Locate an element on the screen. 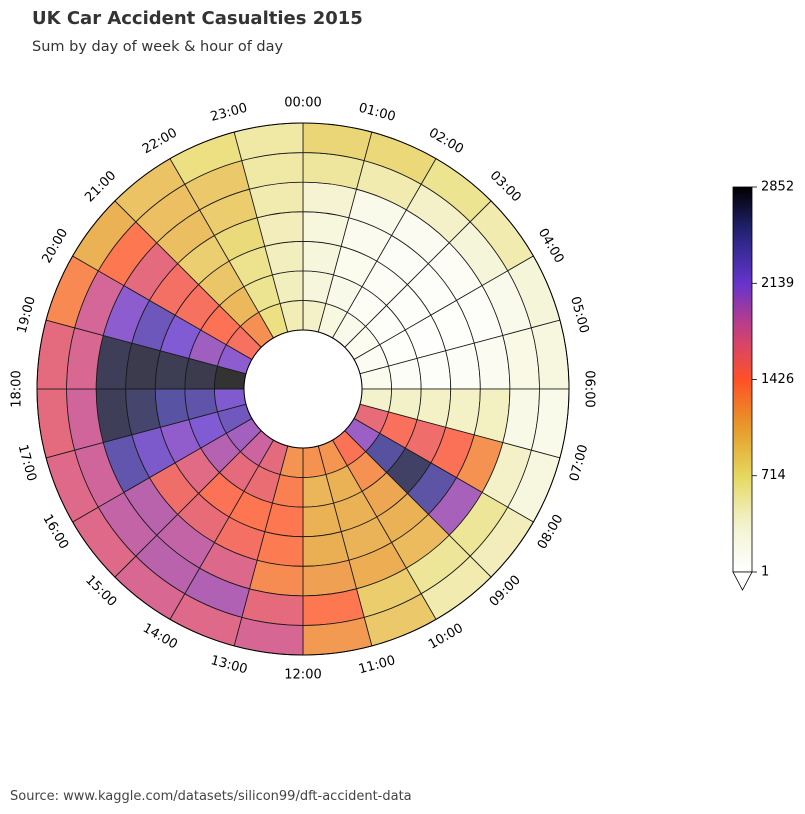 This screenshot has width=805, height=814. colorbar-tick-label-0: 1 is located at coordinates (765, 572).